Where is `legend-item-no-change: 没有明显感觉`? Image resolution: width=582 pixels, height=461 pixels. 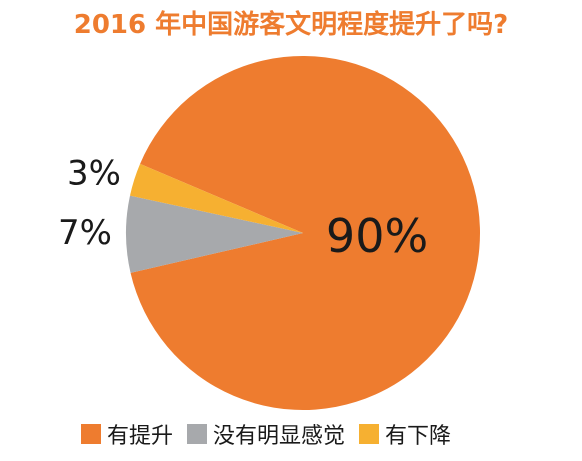
legend-item-no-change: 没有明显感觉 is located at coordinates (266, 434).